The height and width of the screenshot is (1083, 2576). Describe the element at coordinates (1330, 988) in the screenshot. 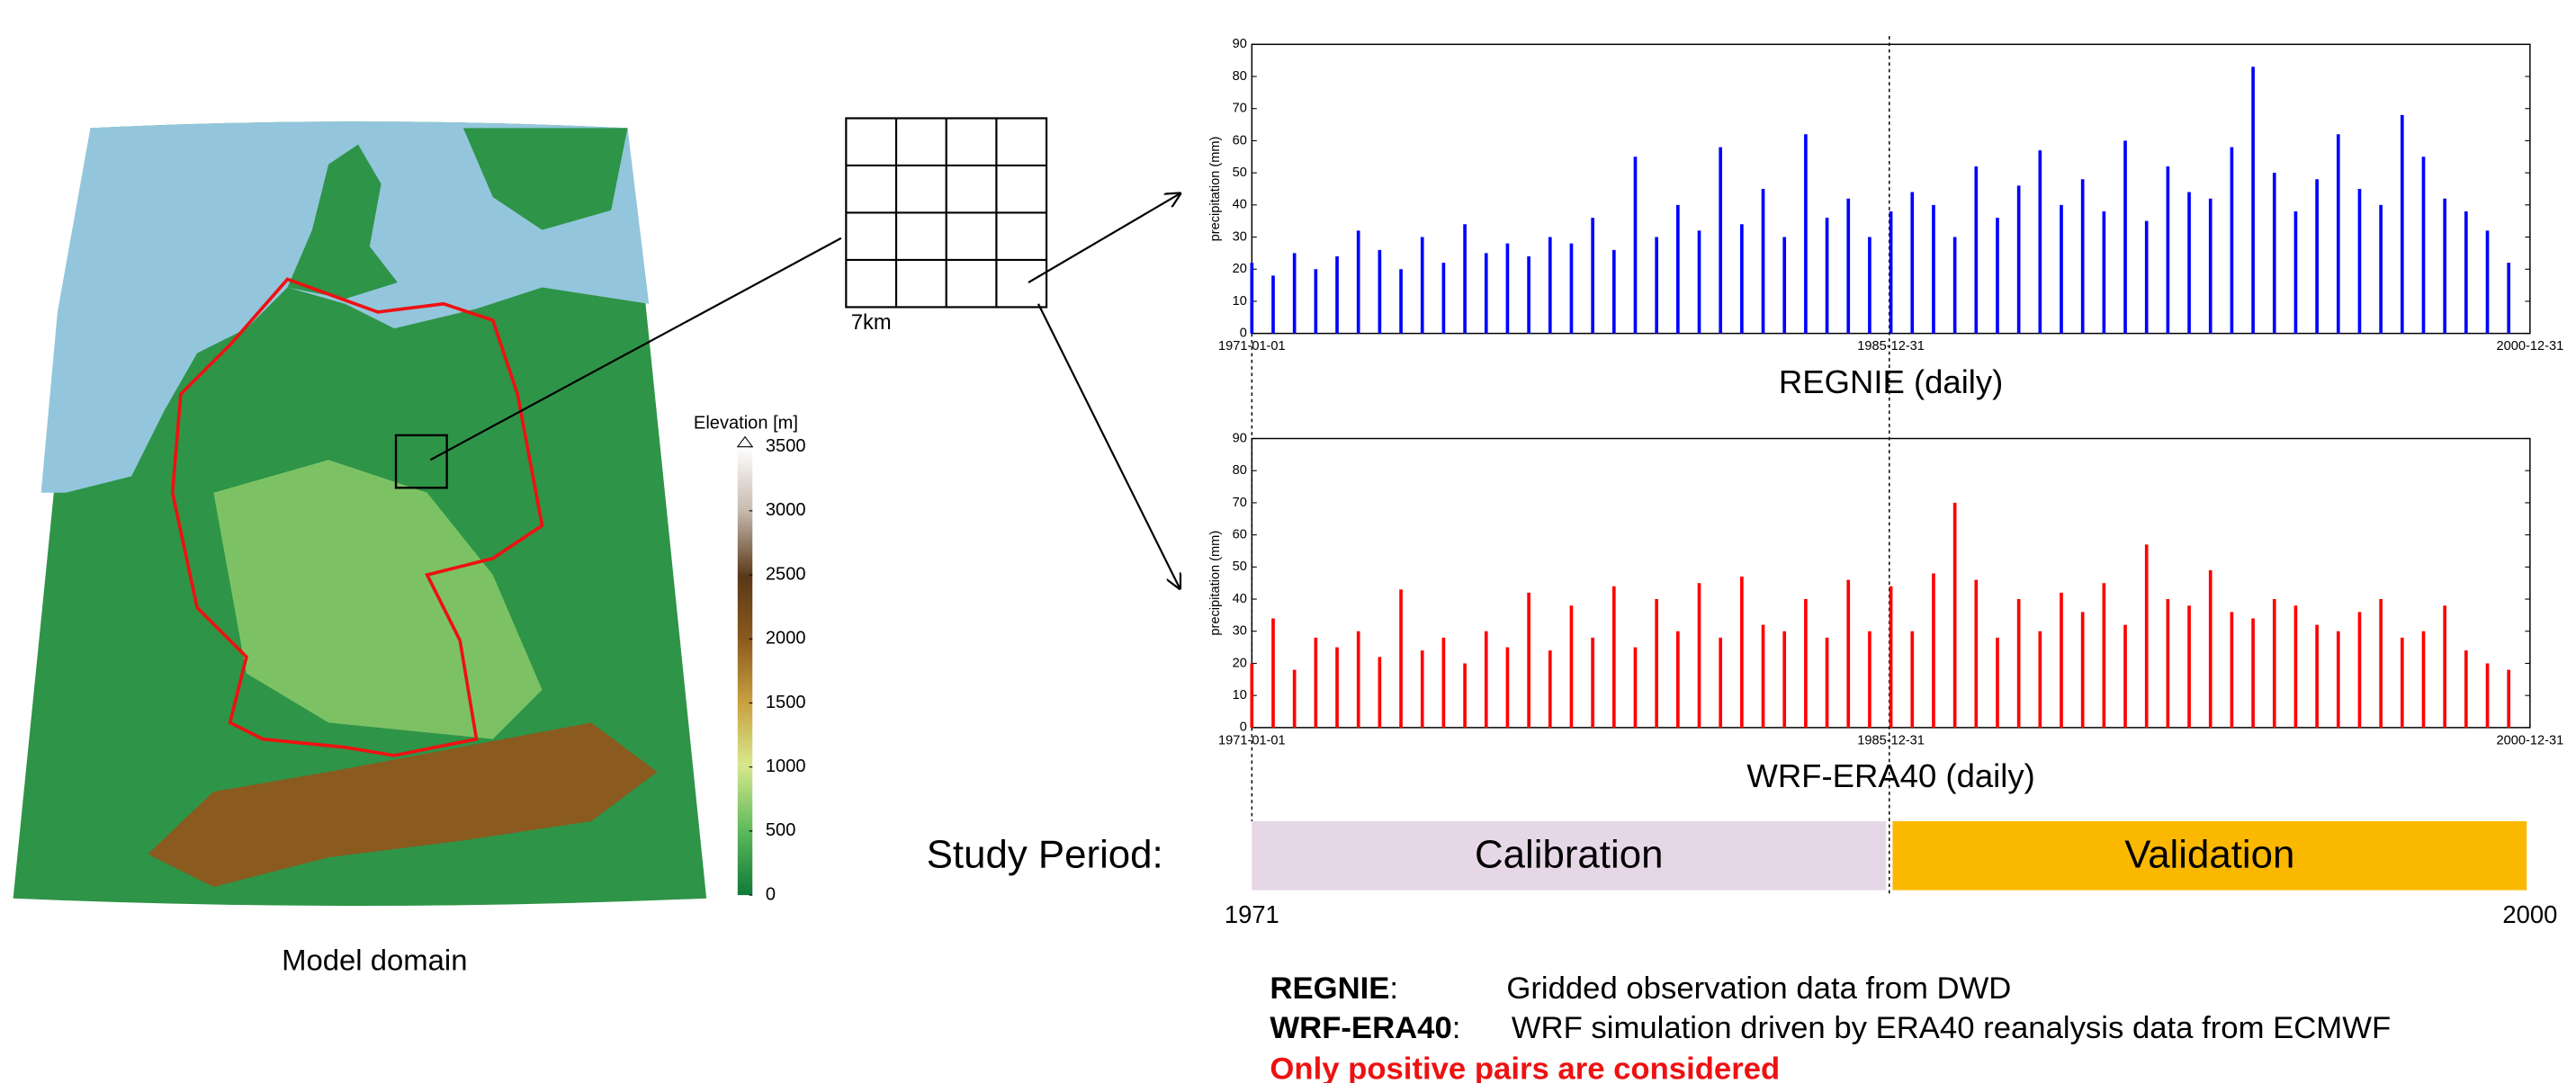

I see `note-term-bold: REGNIE` at that location.